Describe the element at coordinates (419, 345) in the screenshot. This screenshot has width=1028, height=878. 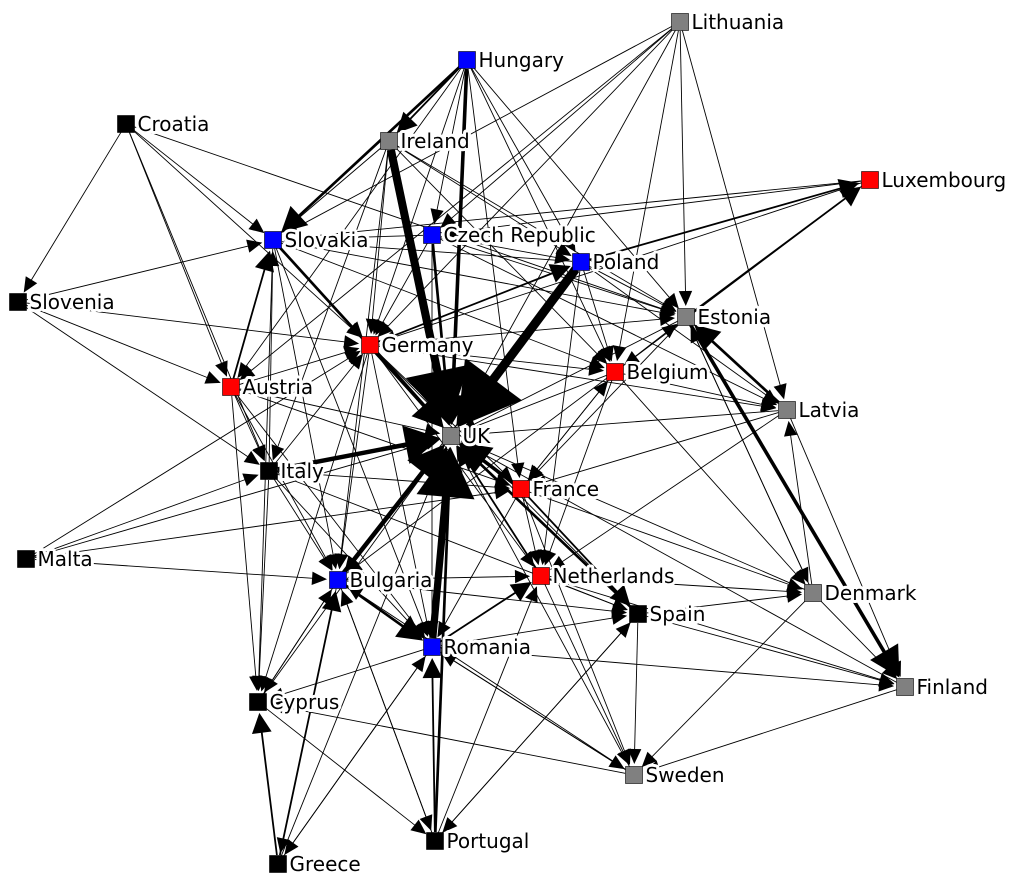
I see `node-germany: Germany` at that location.